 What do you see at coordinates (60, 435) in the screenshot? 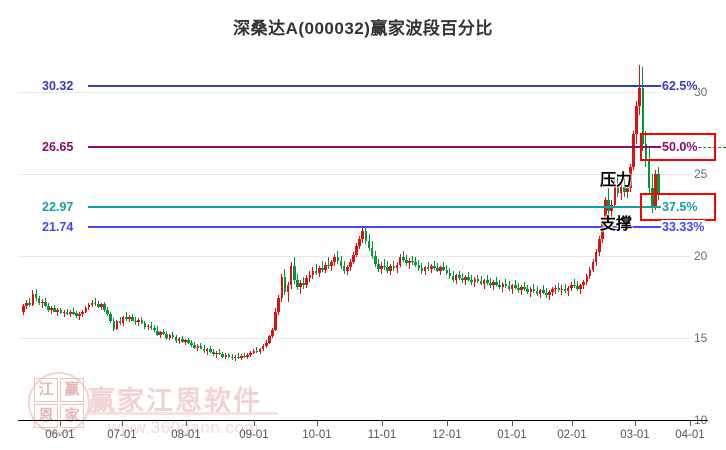
I see `x-axis-tick-label: 06-01` at bounding box center [60, 435].